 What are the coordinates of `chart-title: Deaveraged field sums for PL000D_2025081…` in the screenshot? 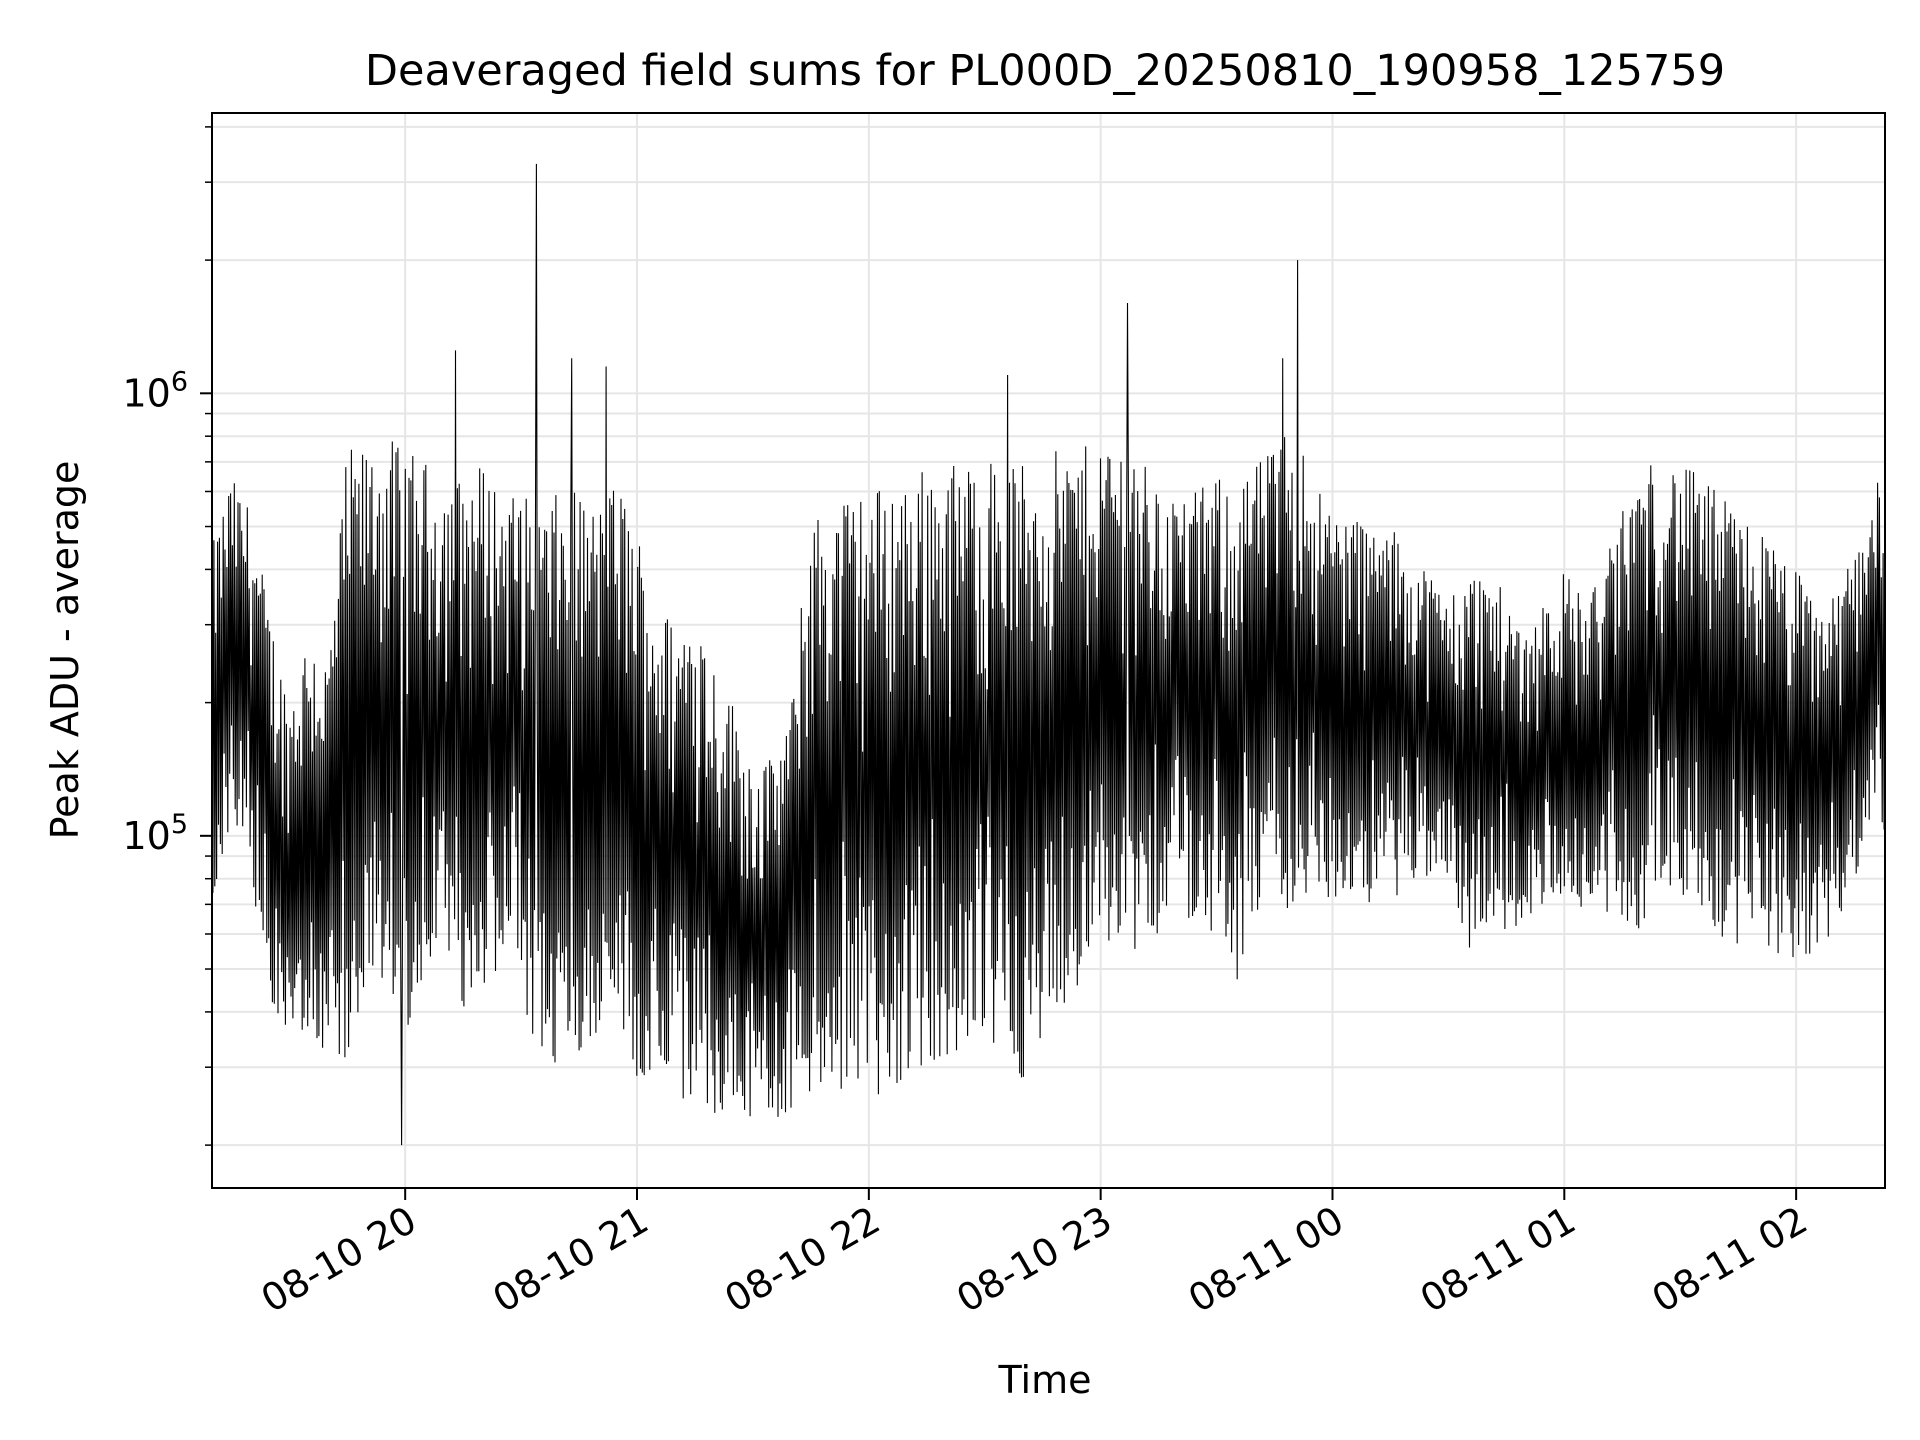 It's located at (1045, 71).